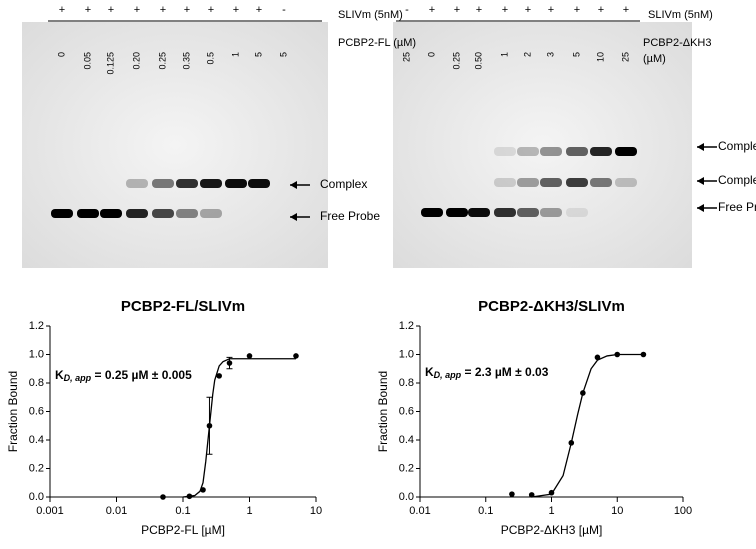  Describe the element at coordinates (406, 354) in the screenshot. I see `y-tick-label: 1.0` at that location.